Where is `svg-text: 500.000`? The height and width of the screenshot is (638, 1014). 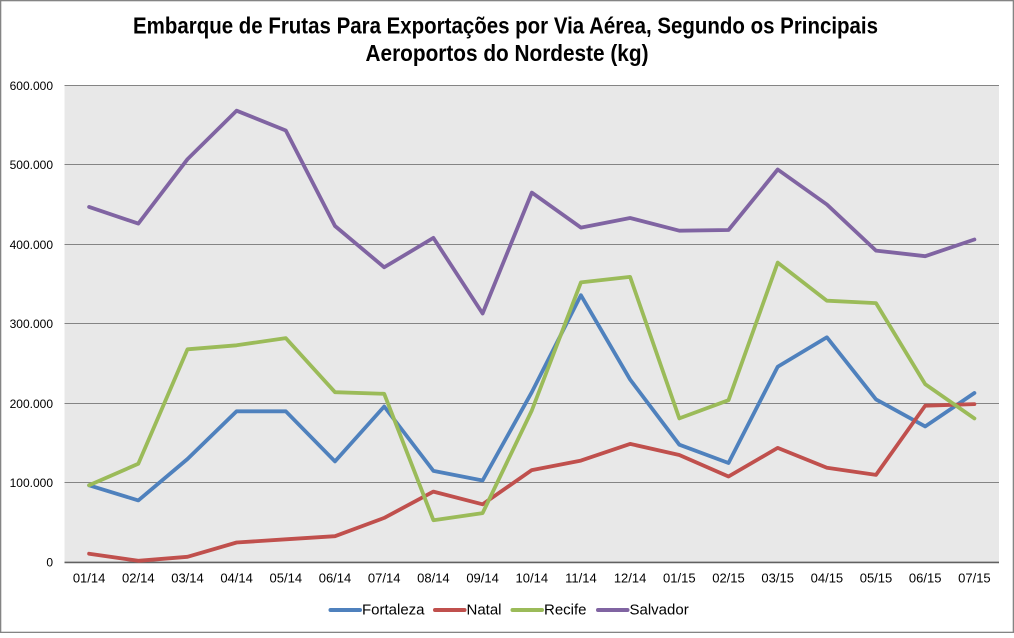
svg-text: 500.000 is located at coordinates (32, 165).